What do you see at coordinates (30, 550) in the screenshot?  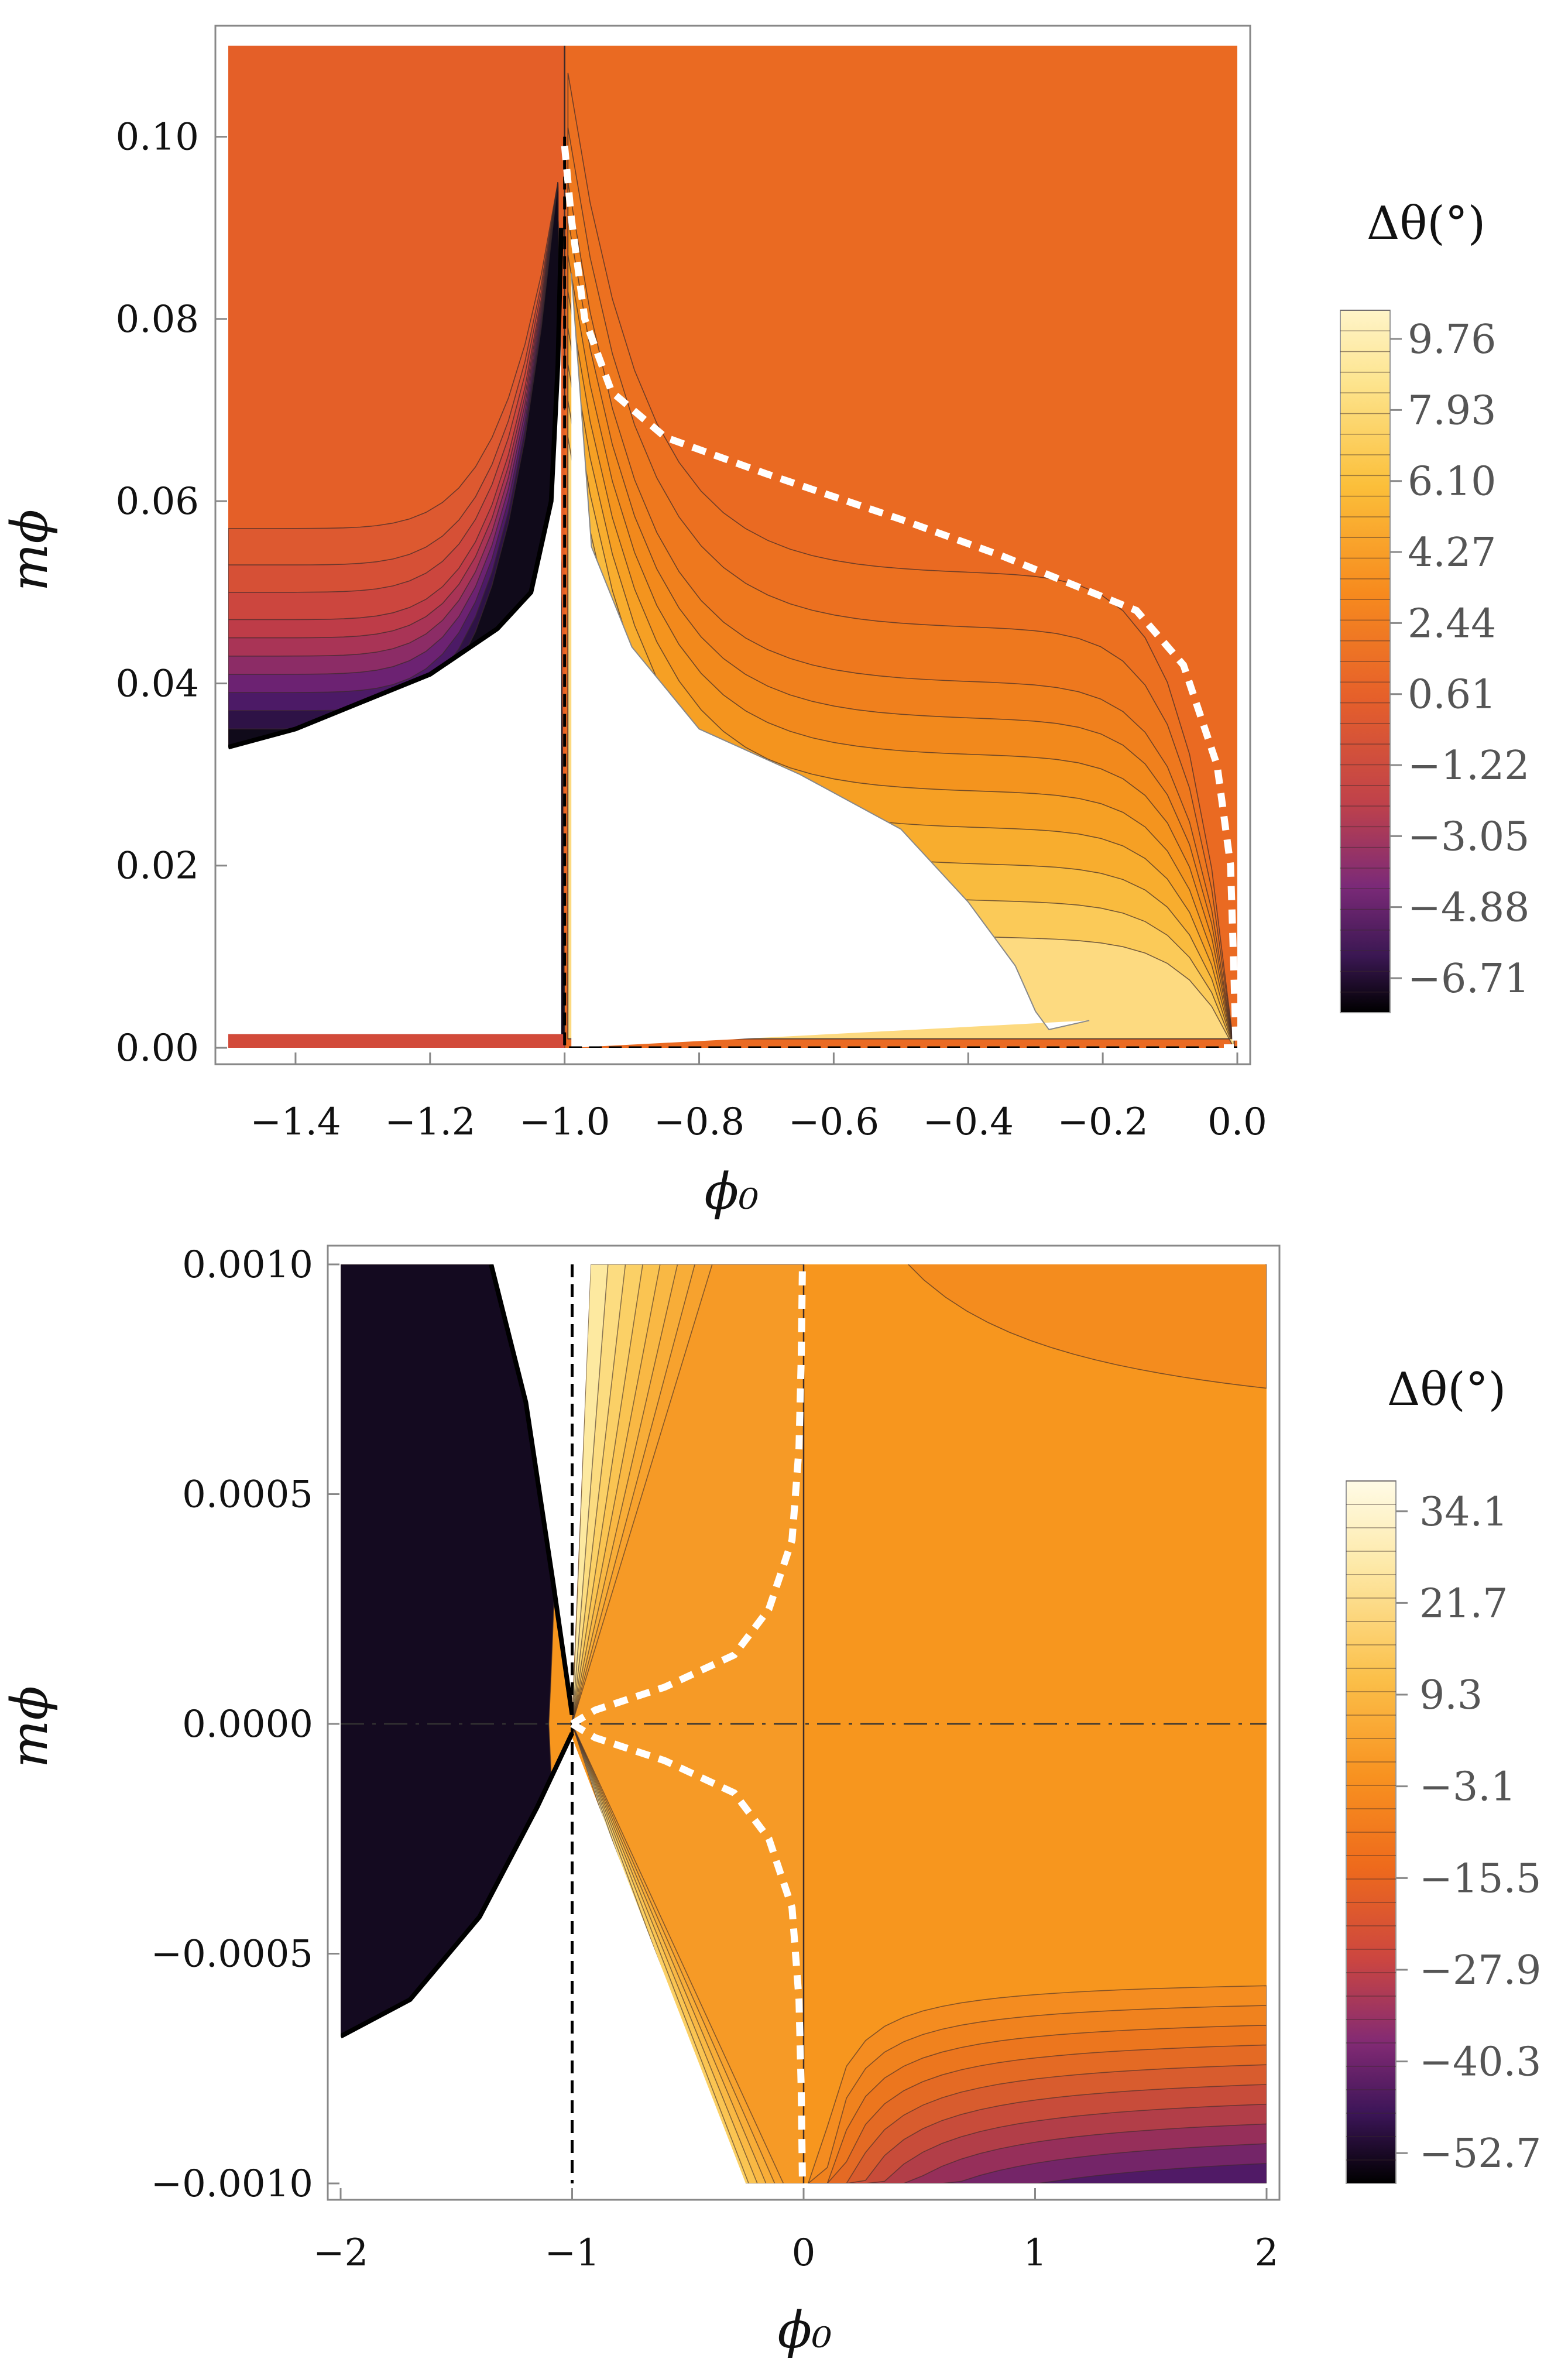 I see `plot1-ylabel: mϕ` at bounding box center [30, 550].